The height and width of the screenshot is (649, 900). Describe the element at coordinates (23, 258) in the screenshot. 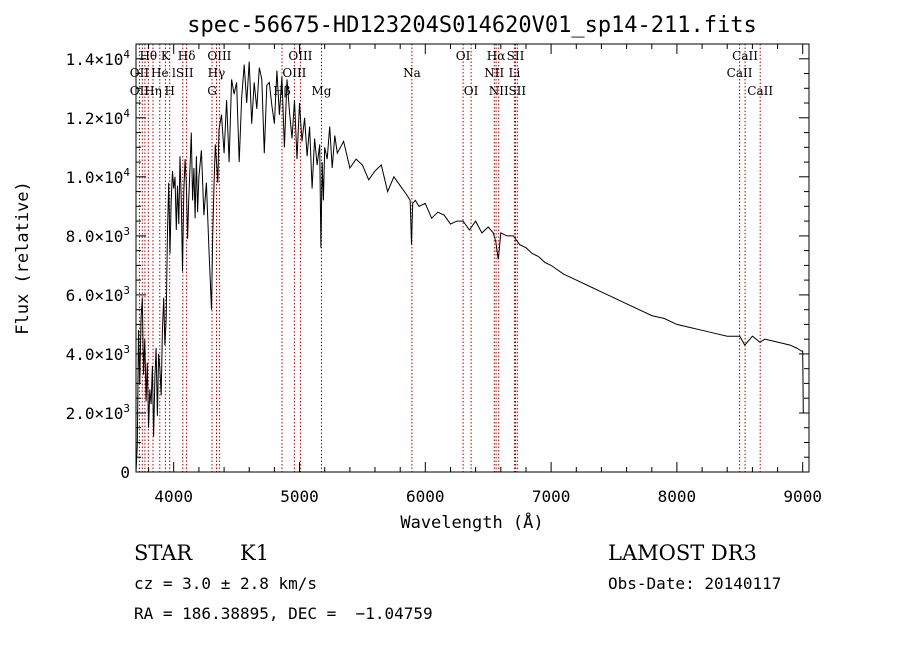

I see `y-axis-label: Flux (relative)` at that location.